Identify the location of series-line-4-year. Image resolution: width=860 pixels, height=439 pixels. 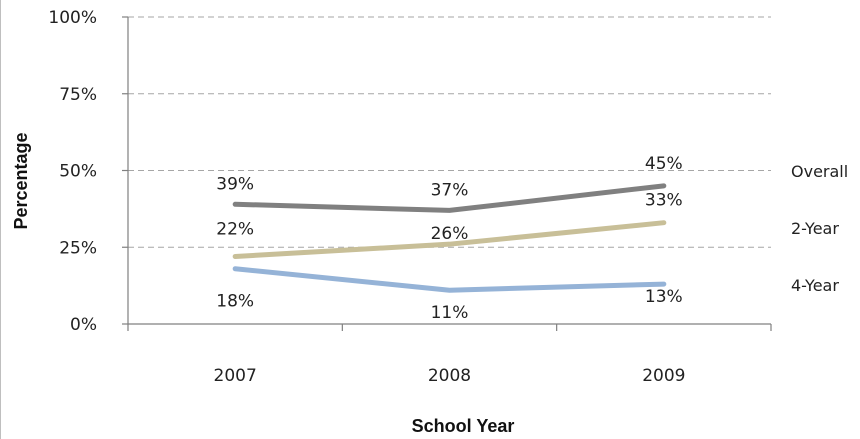
(449, 279).